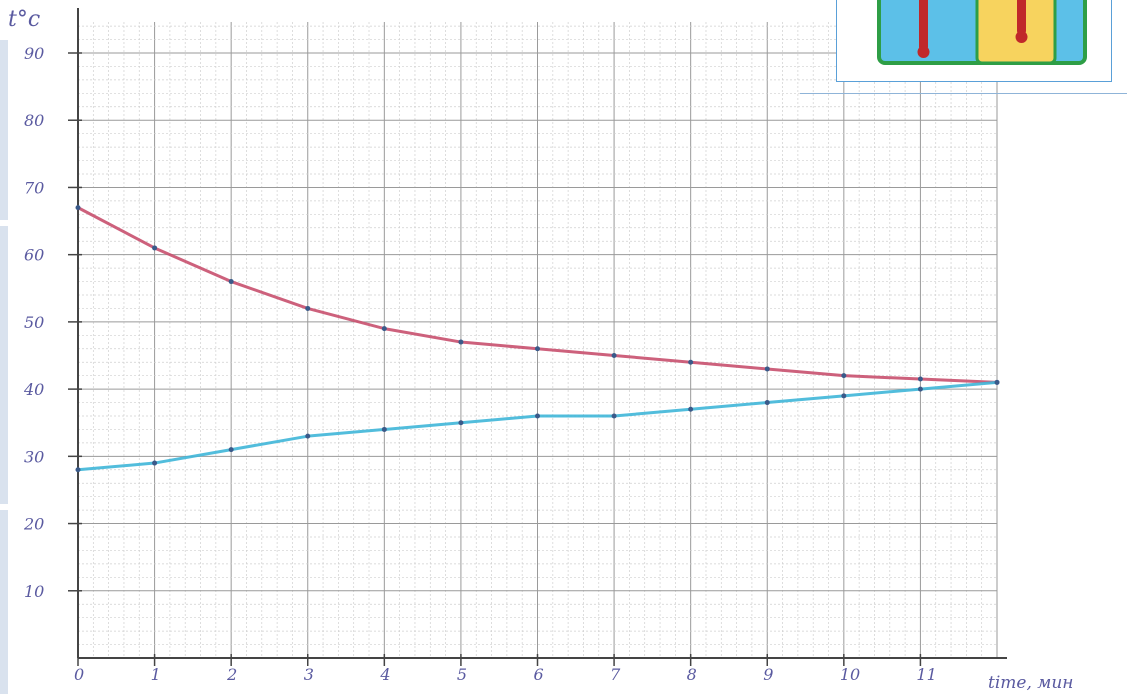 The height and width of the screenshot is (694, 1127). What do you see at coordinates (34, 255) in the screenshot?
I see `y-tick-label: 60` at bounding box center [34, 255].